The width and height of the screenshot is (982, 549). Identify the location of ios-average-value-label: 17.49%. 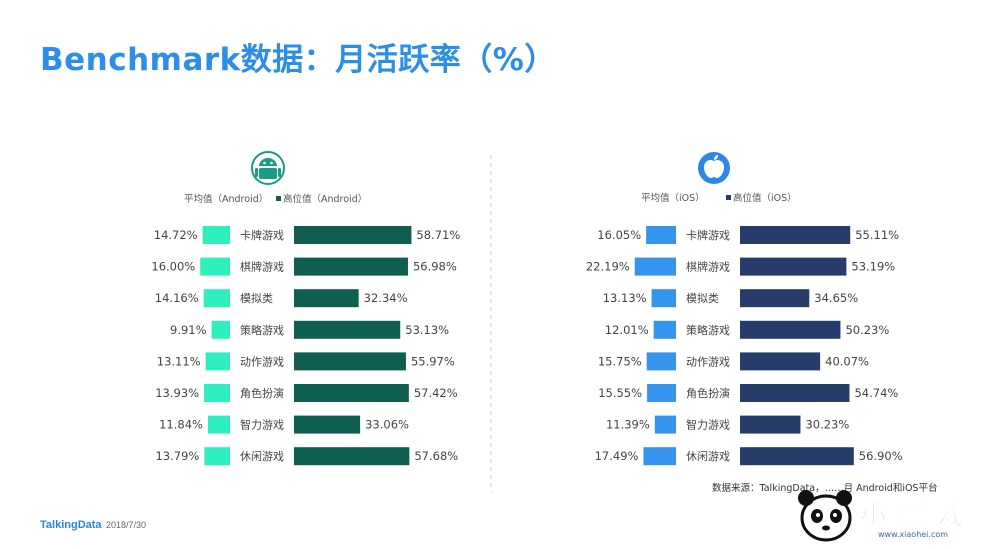
(617, 456).